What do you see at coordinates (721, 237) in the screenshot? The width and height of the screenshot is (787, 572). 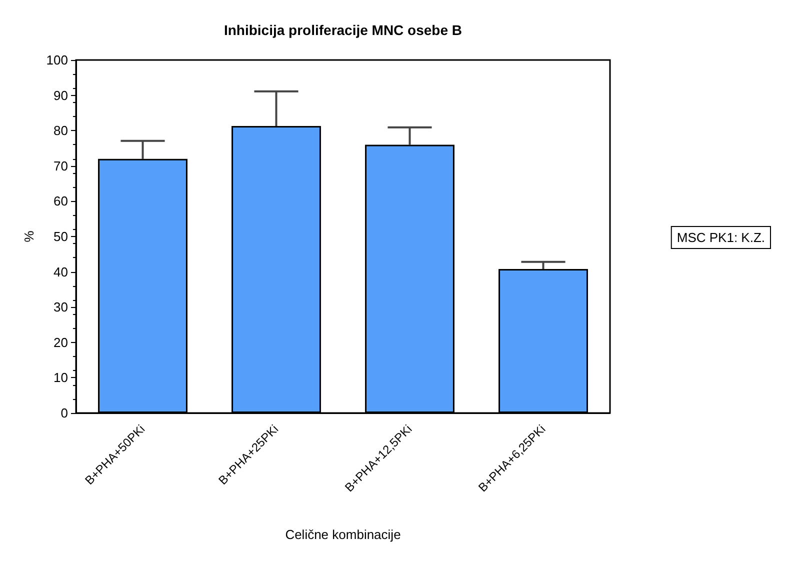 I see `text: MSC PK1: K.Z.` at bounding box center [721, 237].